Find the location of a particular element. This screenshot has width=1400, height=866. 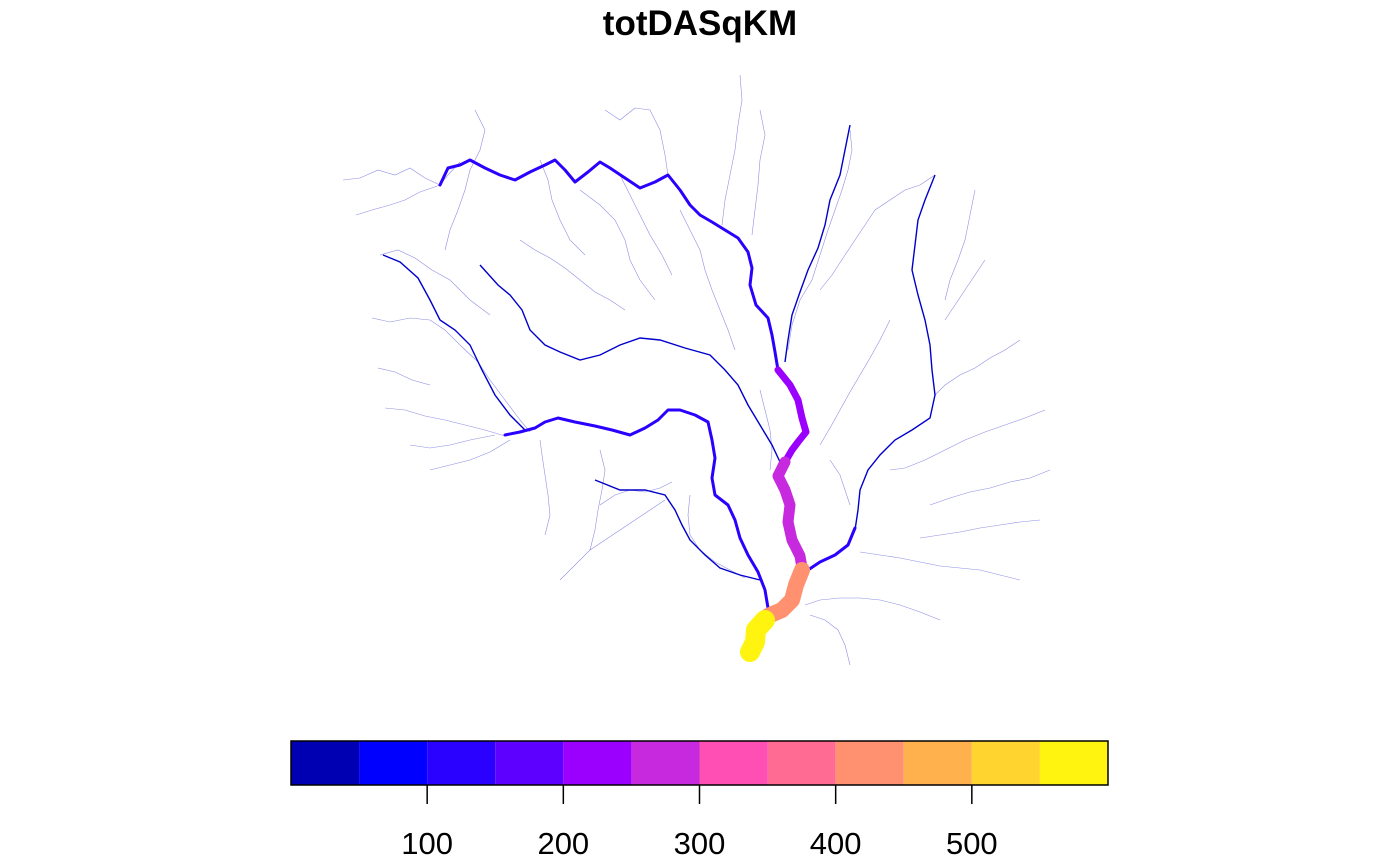

mainstem-outlet is located at coordinates (757, 636).